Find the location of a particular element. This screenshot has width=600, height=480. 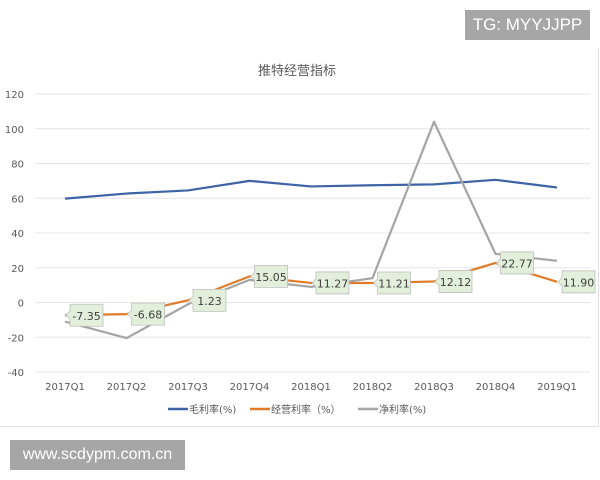

x-tick-label: 2017Q4 is located at coordinates (250, 387).